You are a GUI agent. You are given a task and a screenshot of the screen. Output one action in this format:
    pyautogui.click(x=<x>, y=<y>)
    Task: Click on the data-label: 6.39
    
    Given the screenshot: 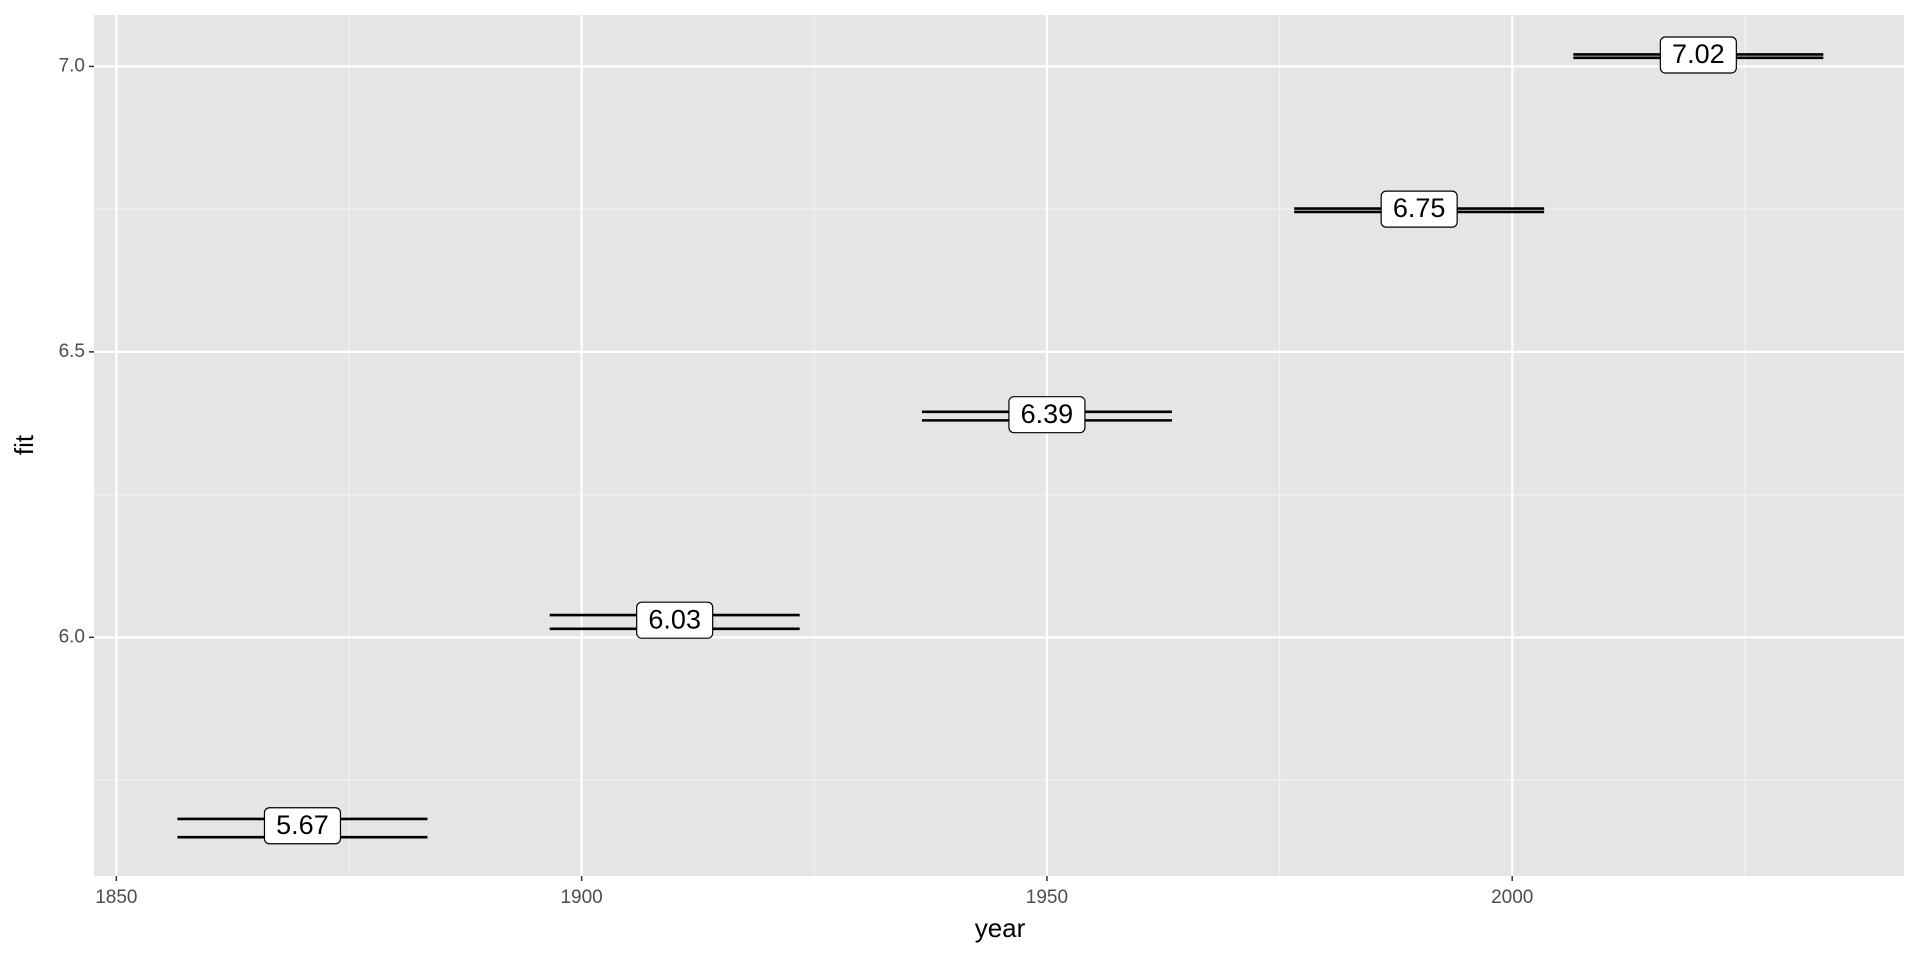 What is the action you would take?
    pyautogui.click(x=1047, y=414)
    